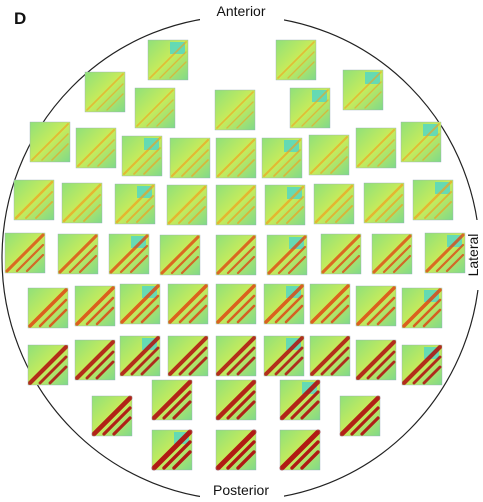 This screenshot has height=502, width=483. I want to click on label-backdrop, so click(242, 491).